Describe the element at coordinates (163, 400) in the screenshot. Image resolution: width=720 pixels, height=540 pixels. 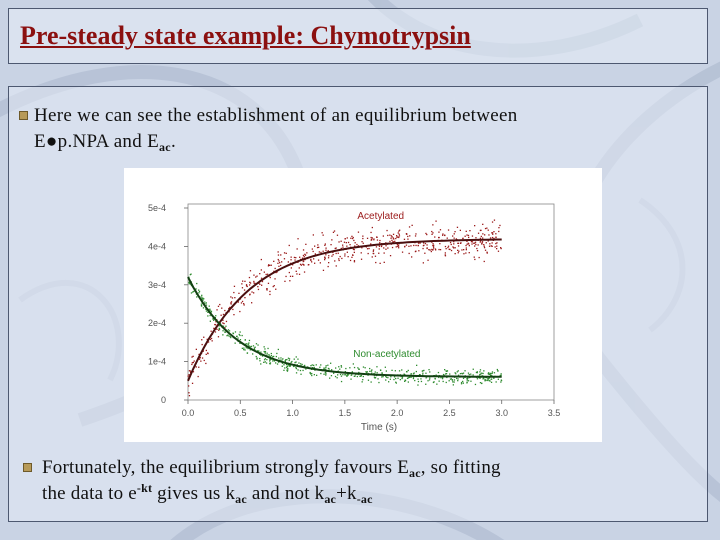
I see `y-tick-label: 0` at that location.